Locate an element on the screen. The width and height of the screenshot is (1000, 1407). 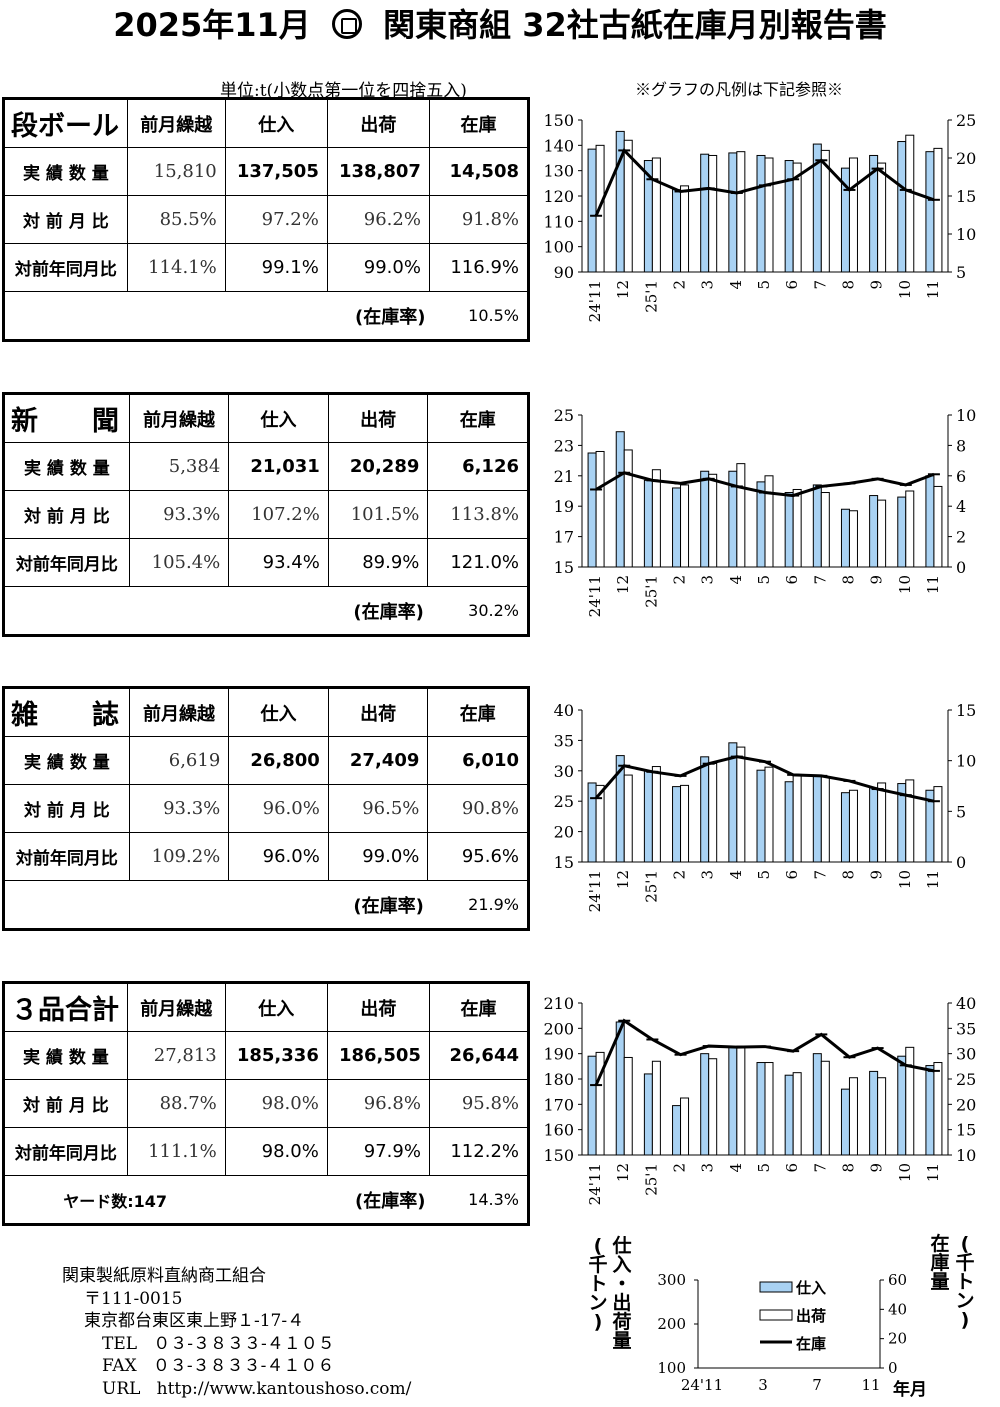
left-tick-label: 160 is located at coordinates (558, 1130).